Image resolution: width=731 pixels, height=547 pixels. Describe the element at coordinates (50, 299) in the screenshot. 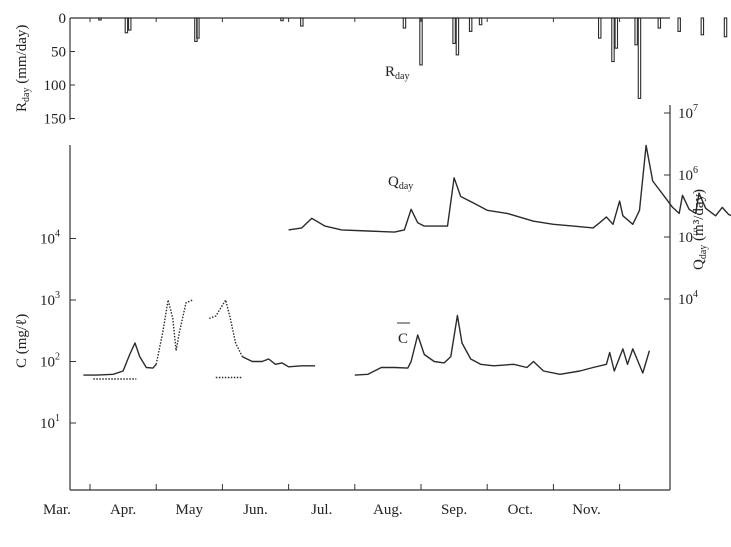

I see `c-tick-label: 10³` at that location.